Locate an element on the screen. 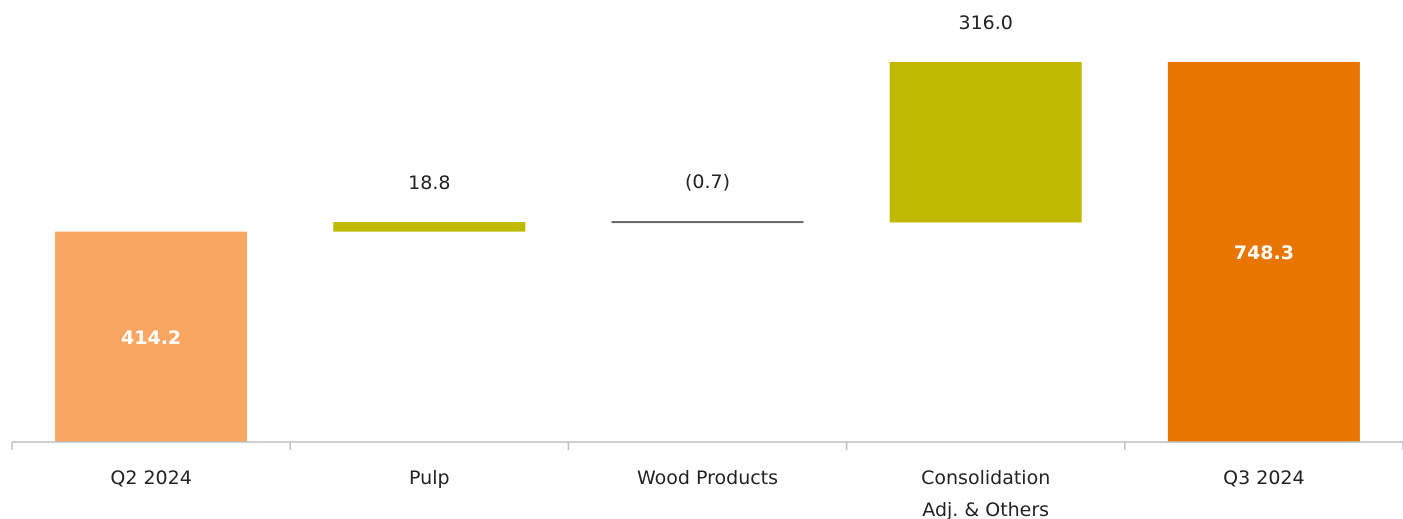 Image resolution: width=1403 pixels, height=519 pixels. category-label-4: Consolidation Adj. & Others is located at coordinates (985, 493).